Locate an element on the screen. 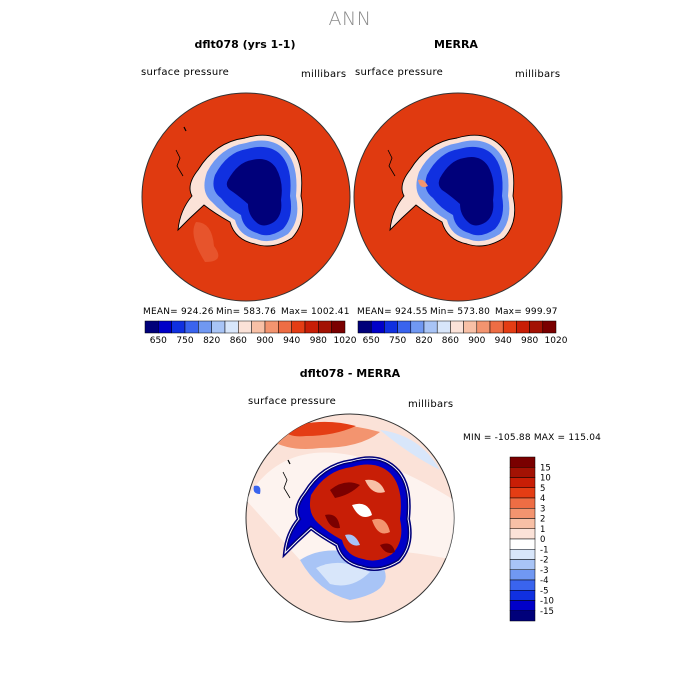 The image size is (700, 700). units-label-model: millibars is located at coordinates (324, 74).